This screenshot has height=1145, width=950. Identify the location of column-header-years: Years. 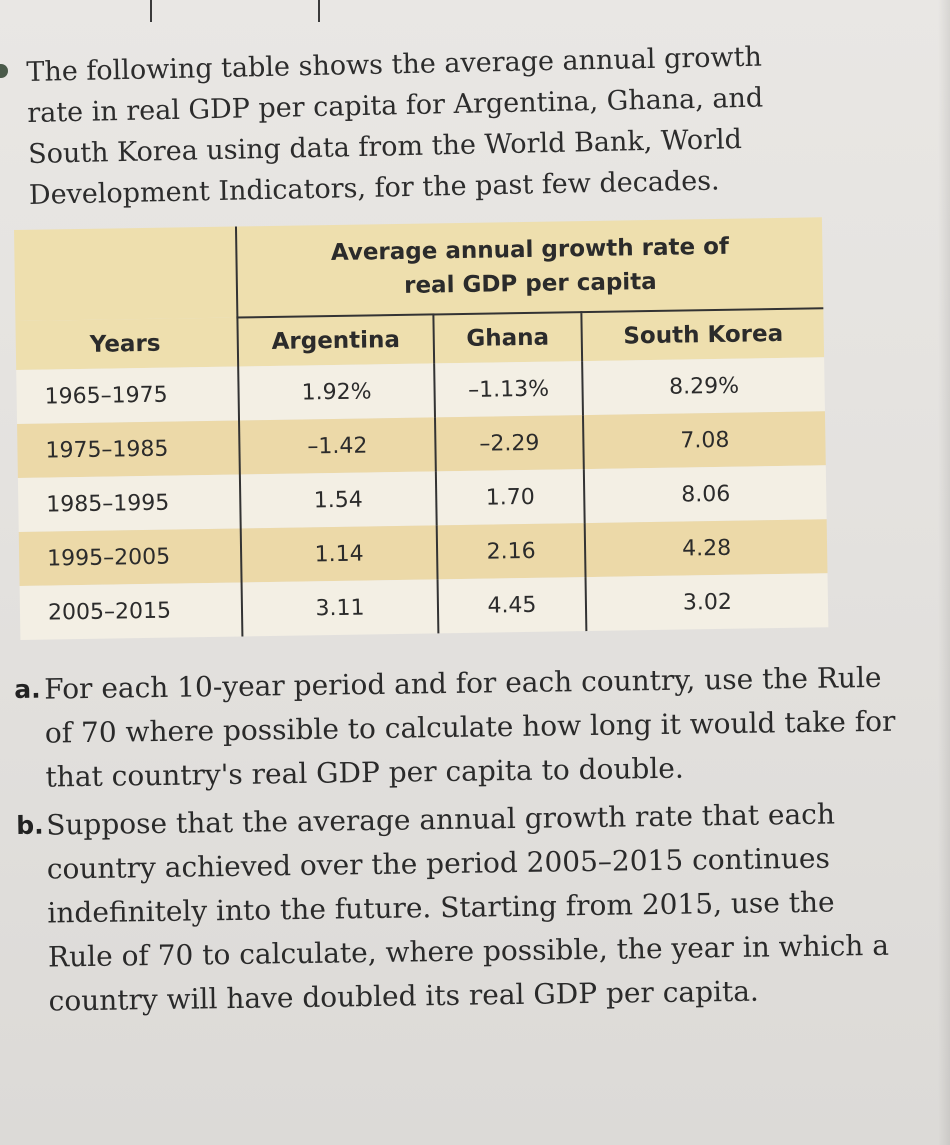
(127, 343).